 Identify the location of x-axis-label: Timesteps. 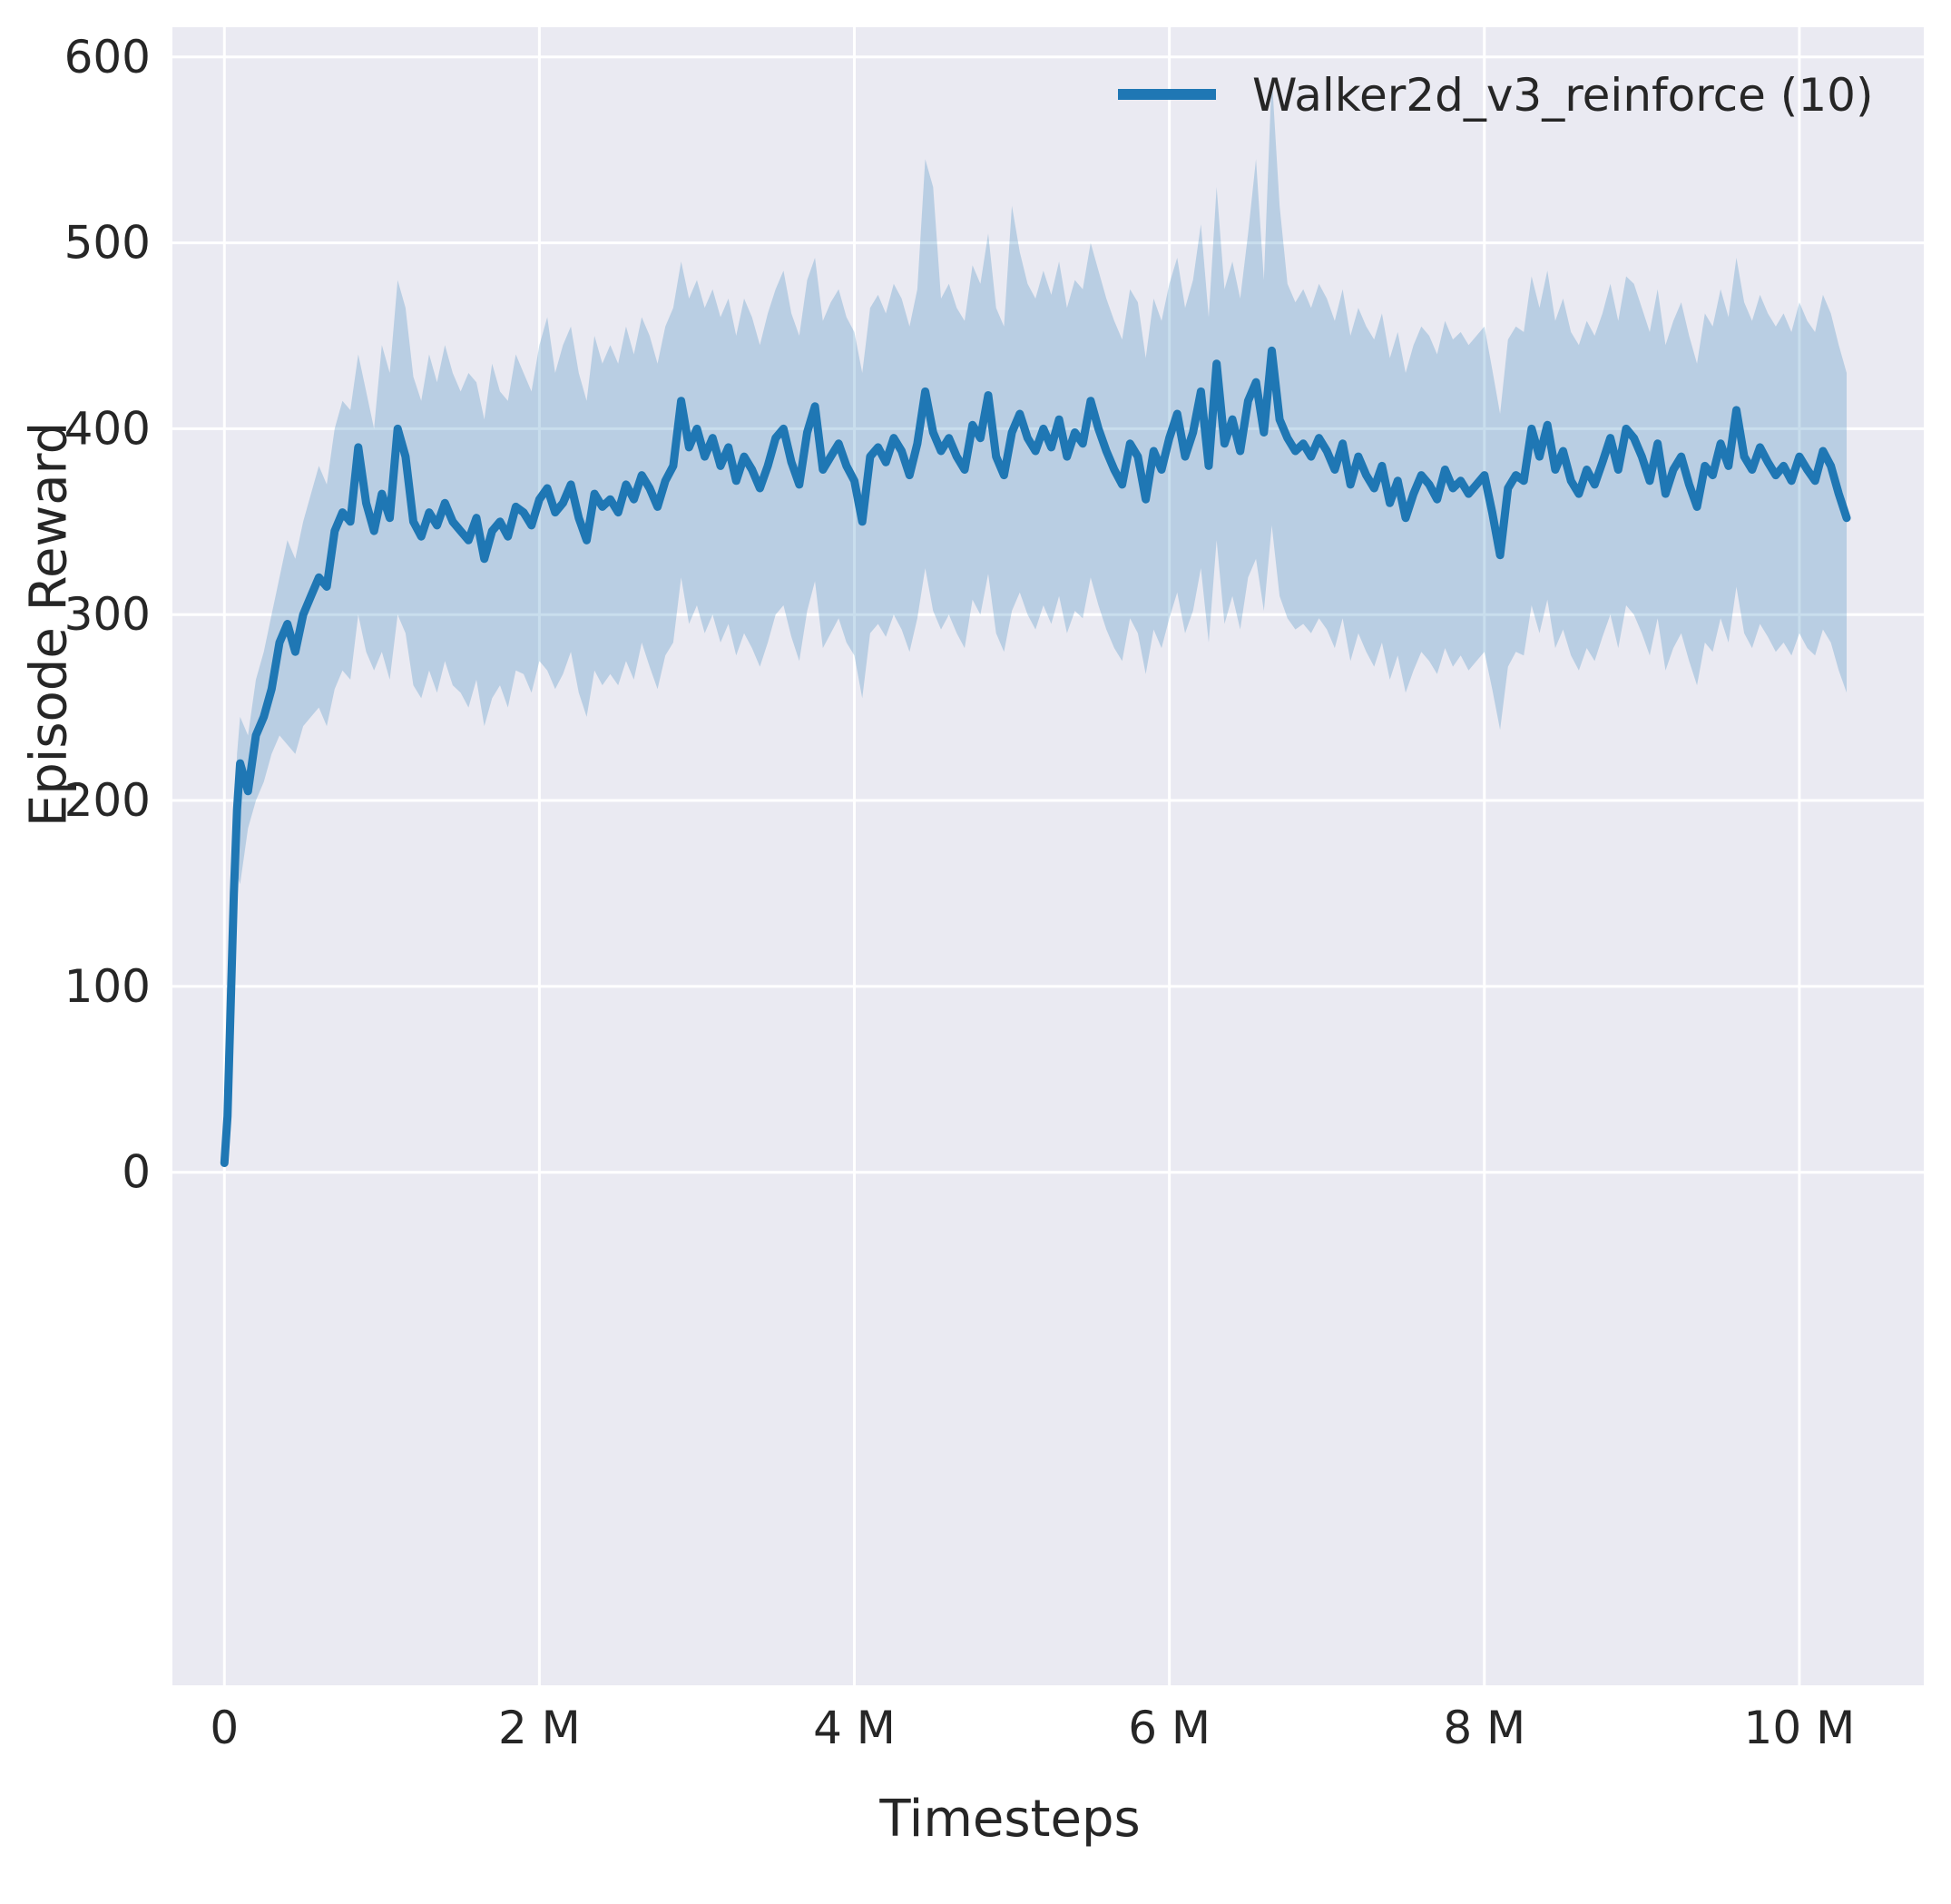
(1010, 1819).